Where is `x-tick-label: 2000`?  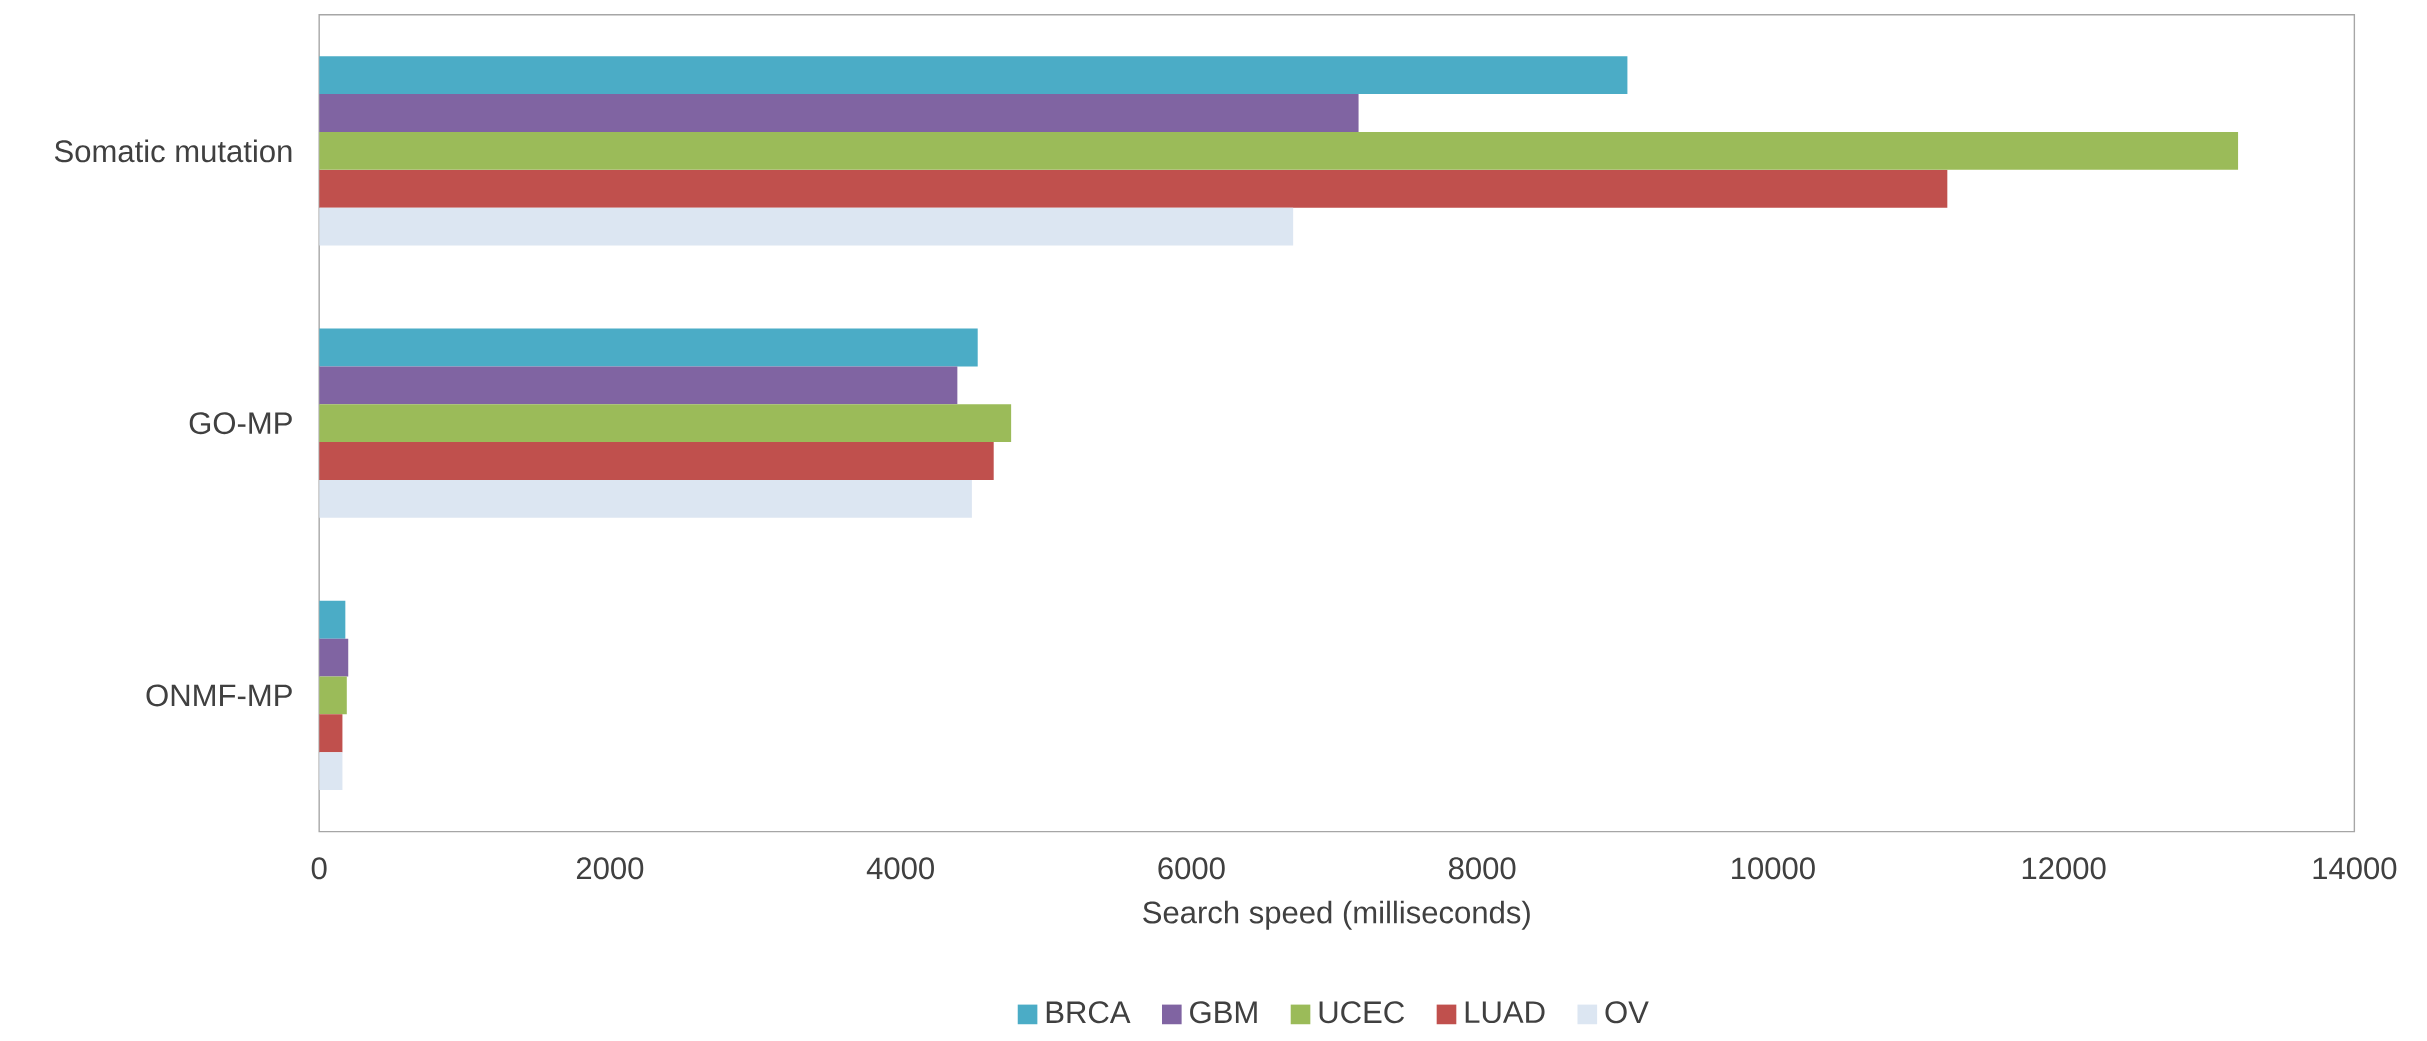
x-tick-label: 2000 is located at coordinates (610, 868).